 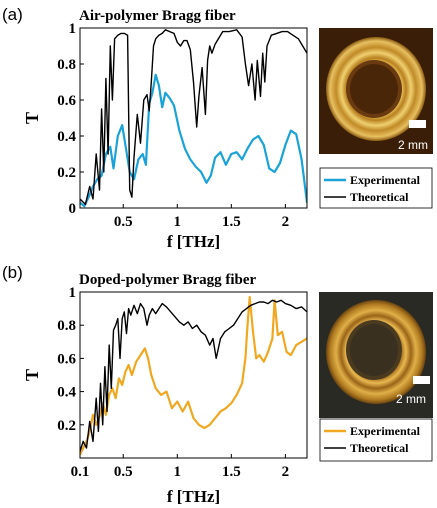 I want to click on panel-label-b: (b), so click(x=12, y=272).